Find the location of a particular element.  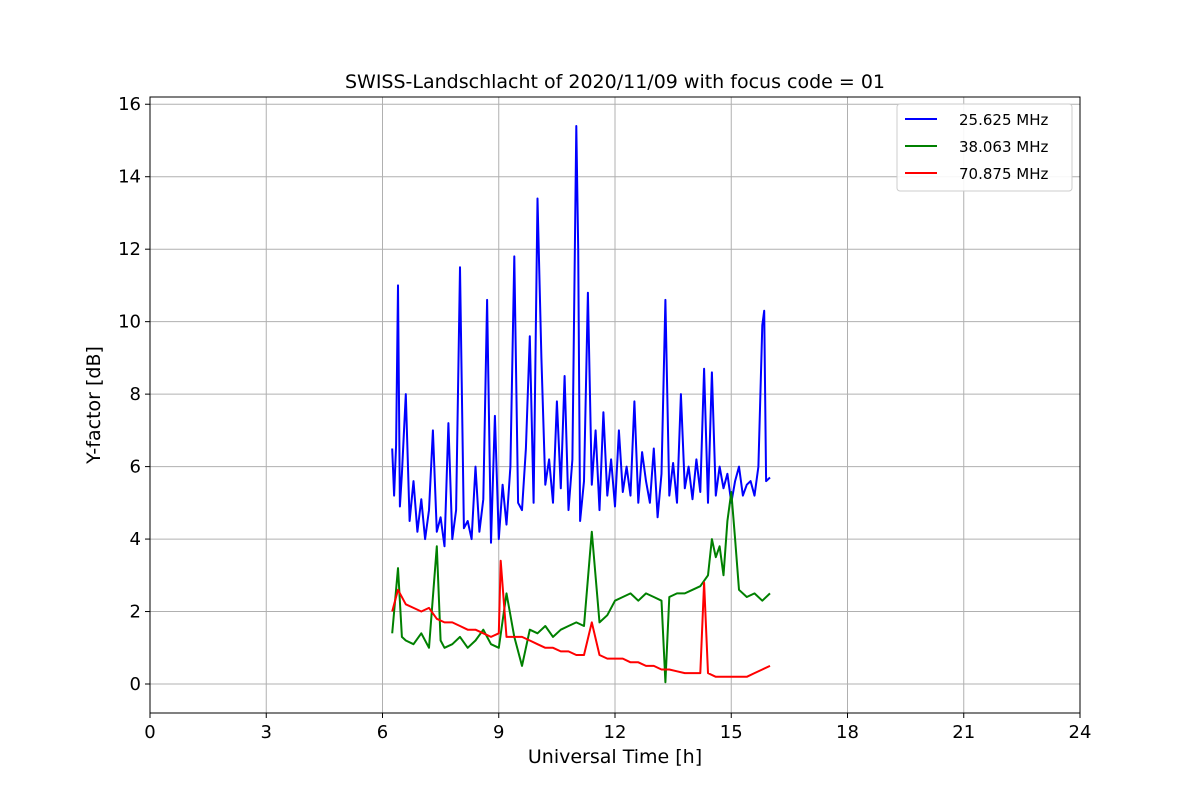

legend: 25.625 MHz 38.063 MHz 70.875 MHz is located at coordinates (984, 147).